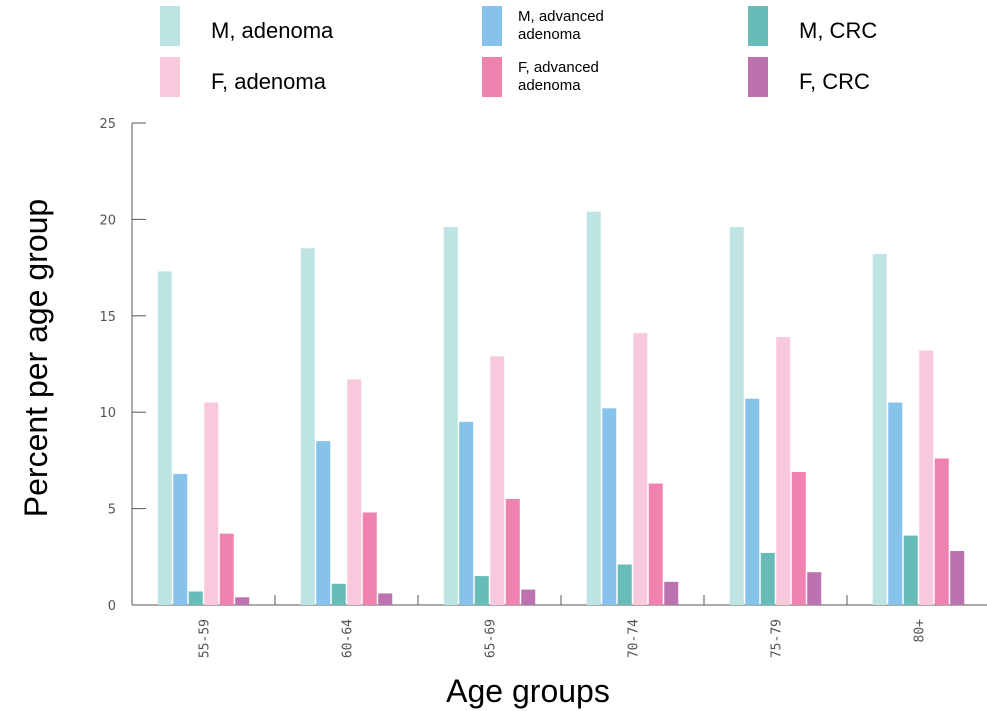 The width and height of the screenshot is (987, 711). I want to click on x-tick-label: 60-64, so click(348, 638).